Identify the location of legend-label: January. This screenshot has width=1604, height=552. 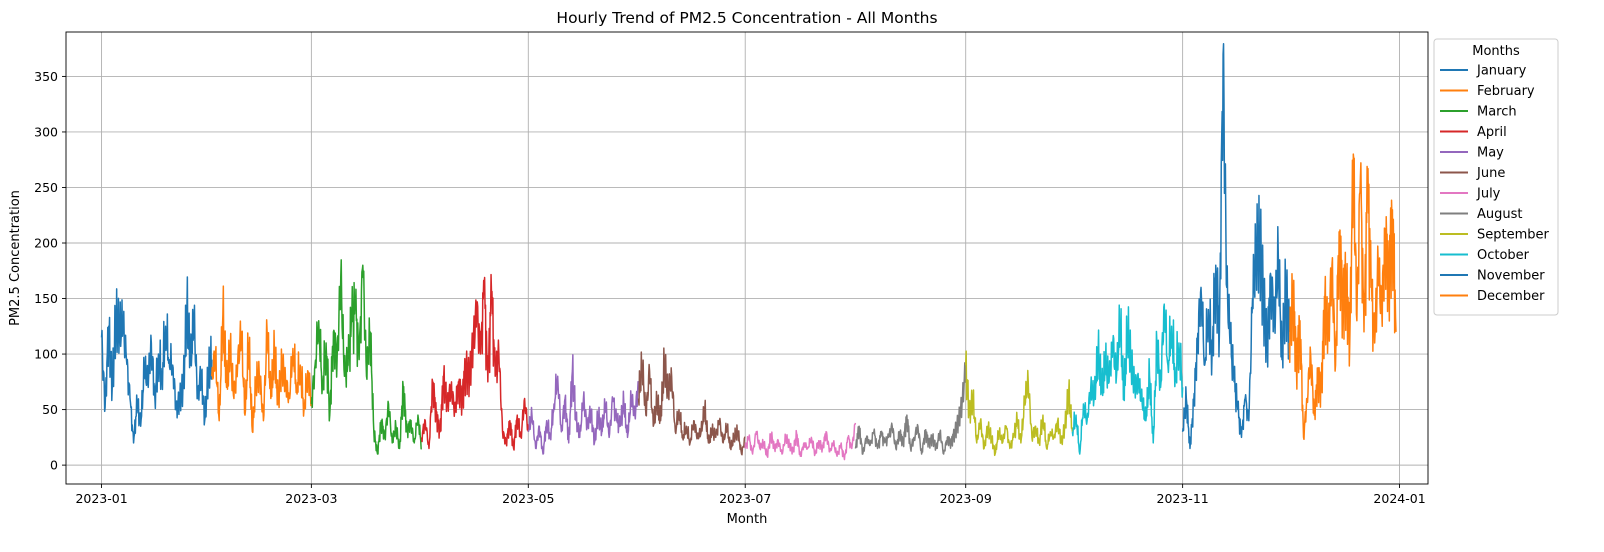
(1501, 71).